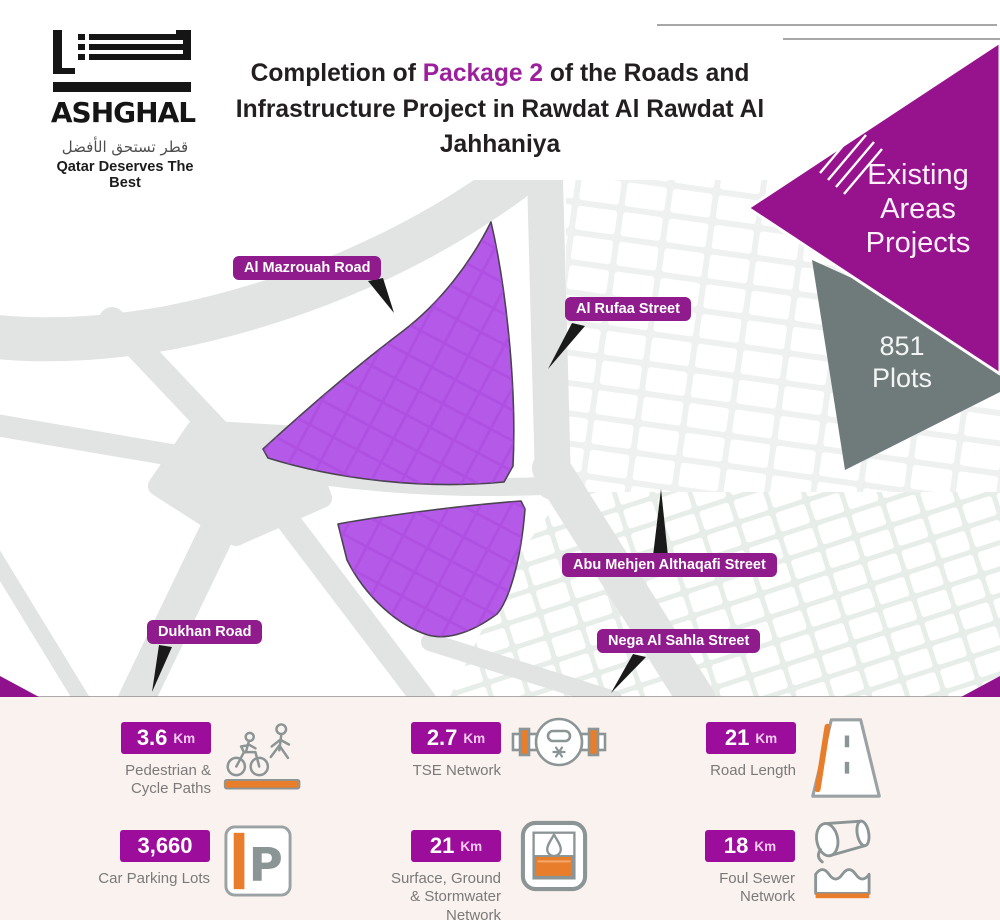 Image resolution: width=1000 pixels, height=920 pixels. I want to click on stat-value: 18, so click(736, 845).